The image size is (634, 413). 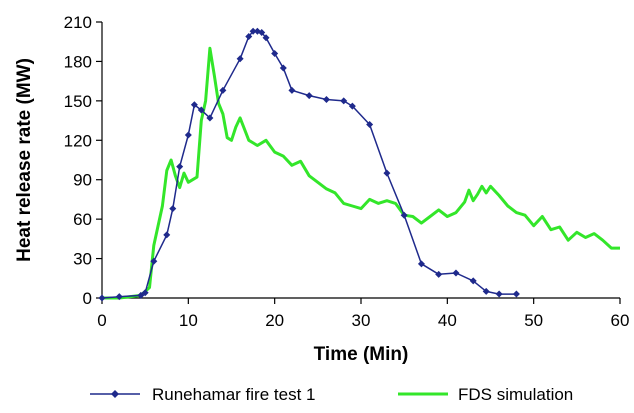 I want to click on x-tick-label: 20, so click(x=274, y=320).